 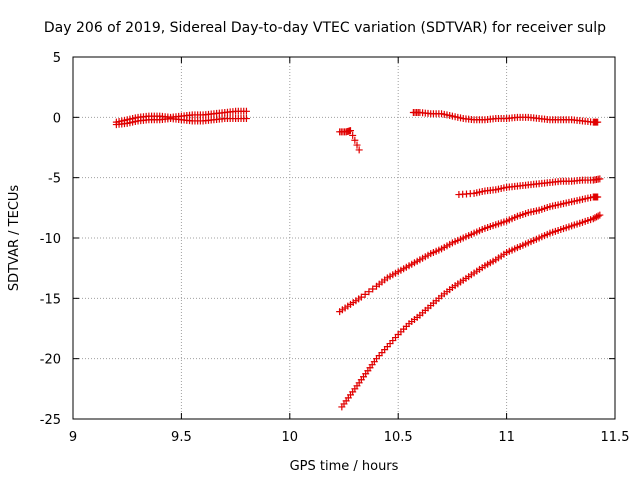 What do you see at coordinates (181, 437) in the screenshot?
I see `x-tick-label: 9.5` at bounding box center [181, 437].